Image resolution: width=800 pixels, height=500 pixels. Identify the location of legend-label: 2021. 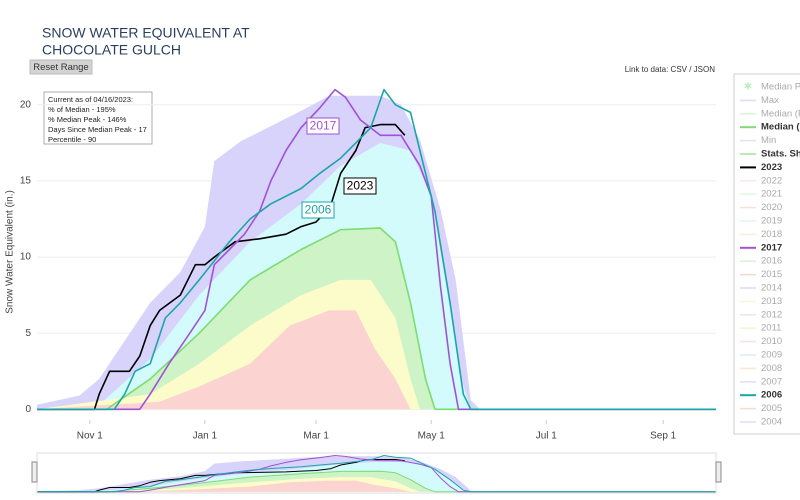
(771, 194).